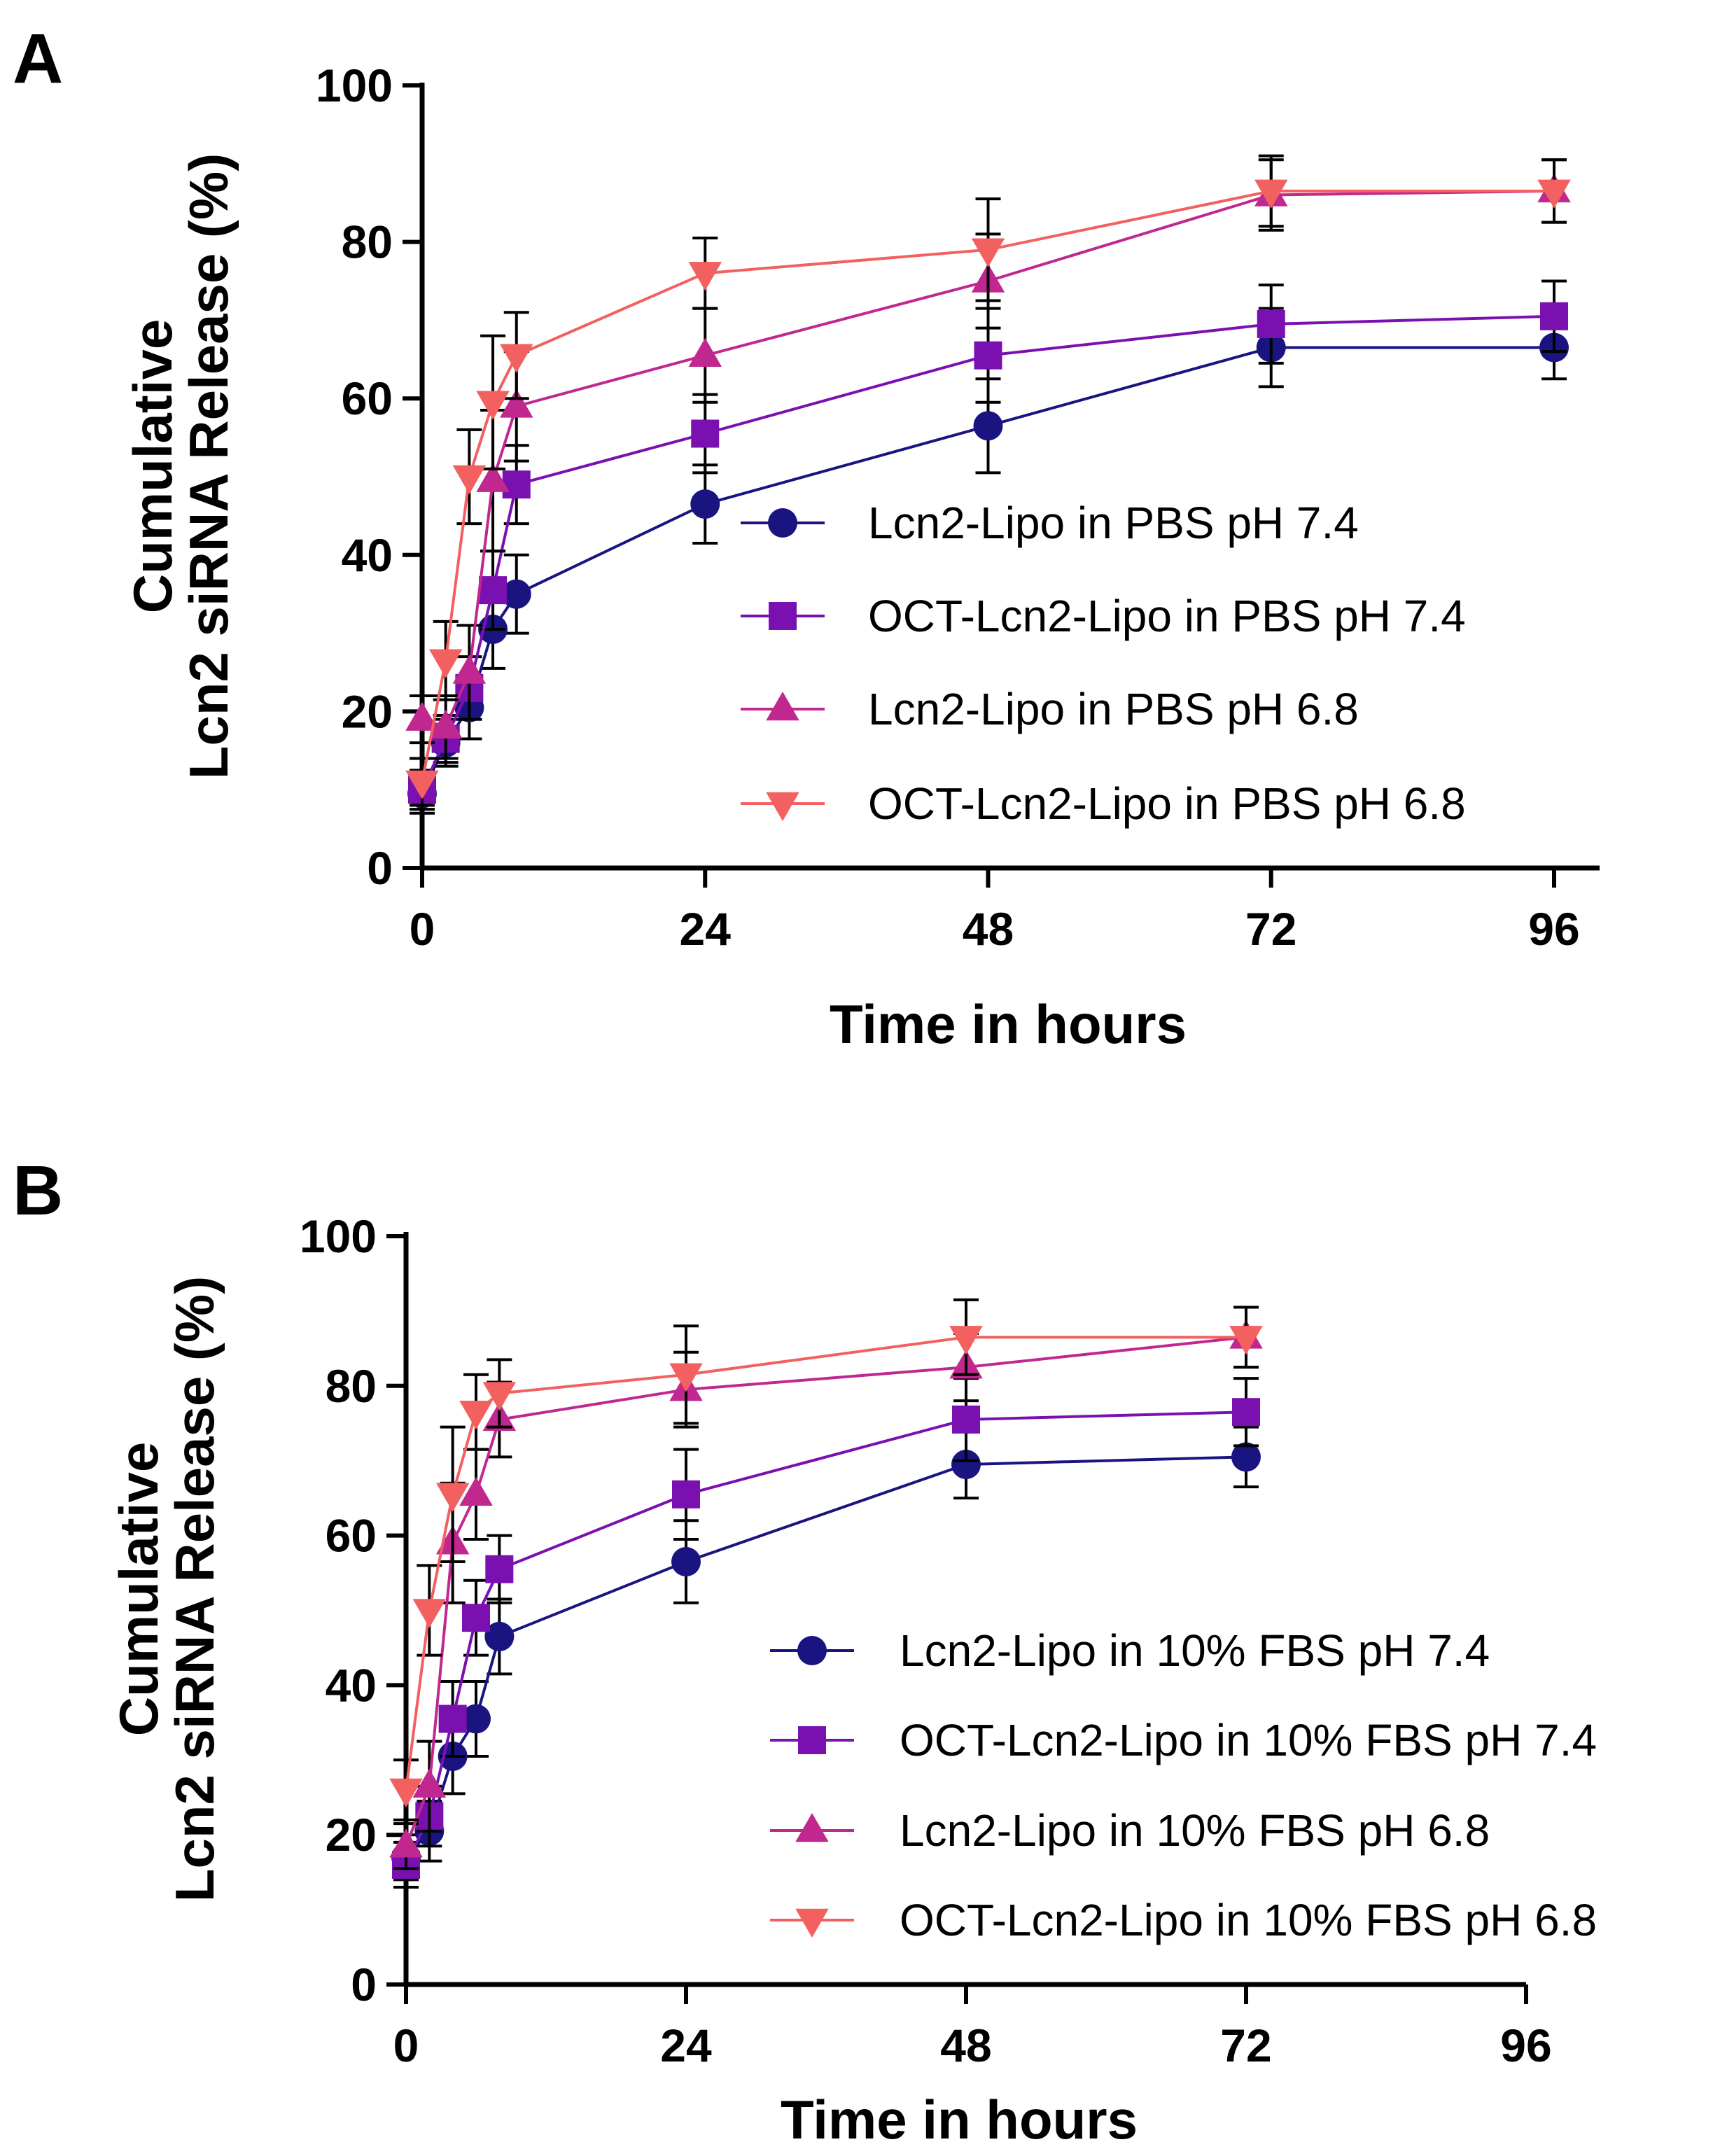 The image size is (1720, 2156). I want to click on panel-b-legend-entry-2: Lcn2-Lipo in 10% FBS pH 6.8, so click(1130, 1830).